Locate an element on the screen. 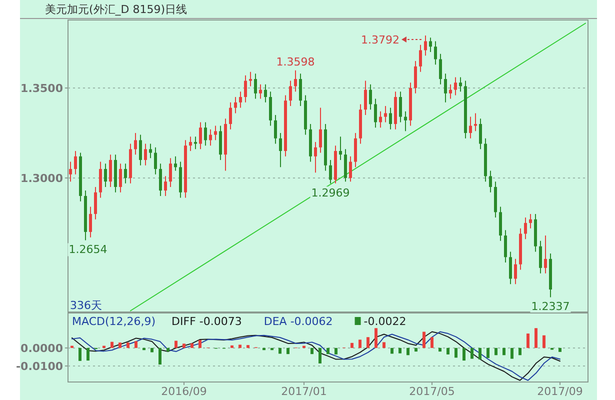  annotation: 1.2337 is located at coordinates (550, 307).